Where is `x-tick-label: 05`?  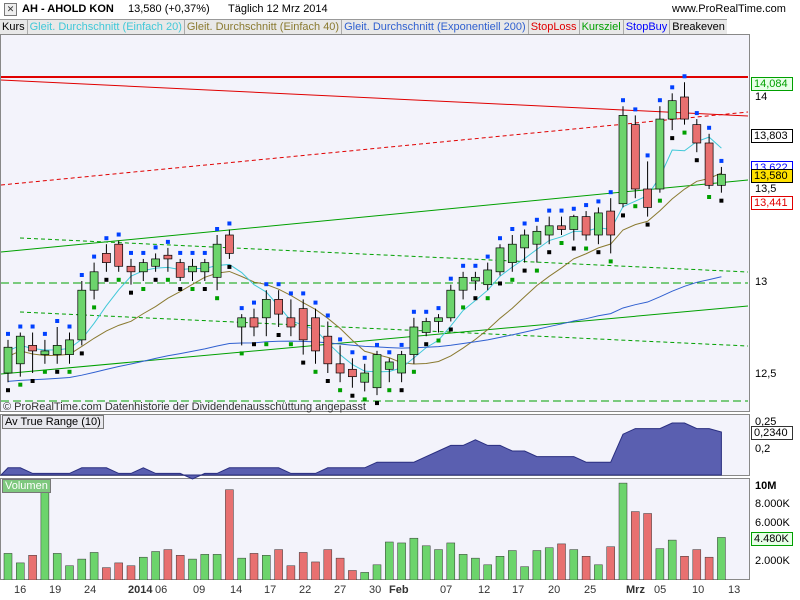
x-tick-label: 05 is located at coordinates (660, 590).